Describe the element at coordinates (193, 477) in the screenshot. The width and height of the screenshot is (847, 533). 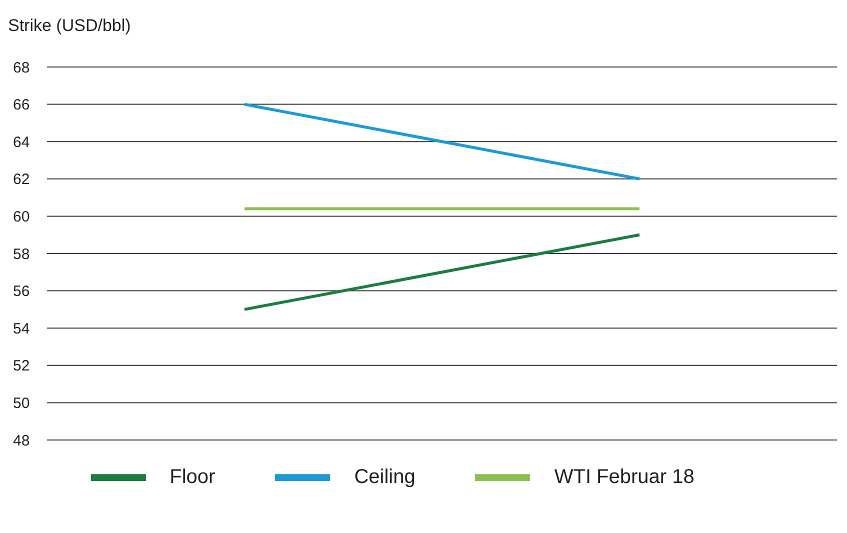
I see `legend-label: Floor` at that location.